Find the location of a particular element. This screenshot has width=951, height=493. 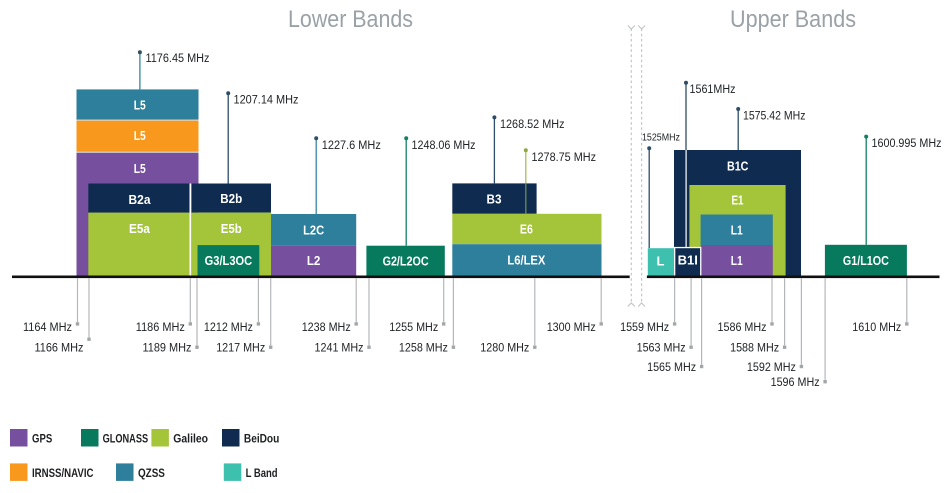

svg-text: 1525MHz is located at coordinates (661, 138).